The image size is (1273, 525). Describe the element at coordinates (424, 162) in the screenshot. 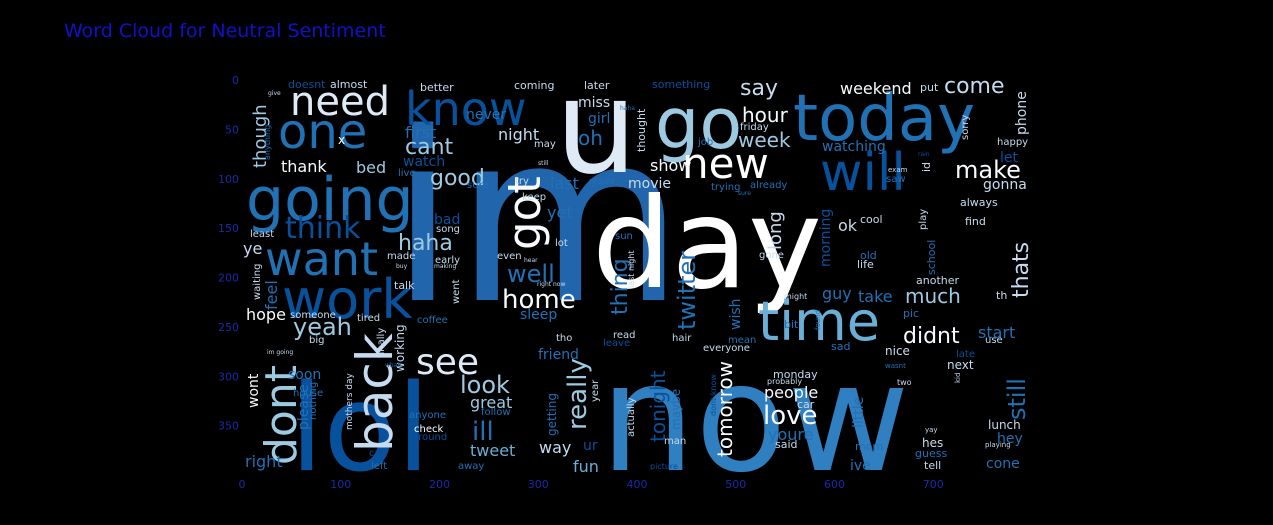

I see `word-watch: watch` at that location.